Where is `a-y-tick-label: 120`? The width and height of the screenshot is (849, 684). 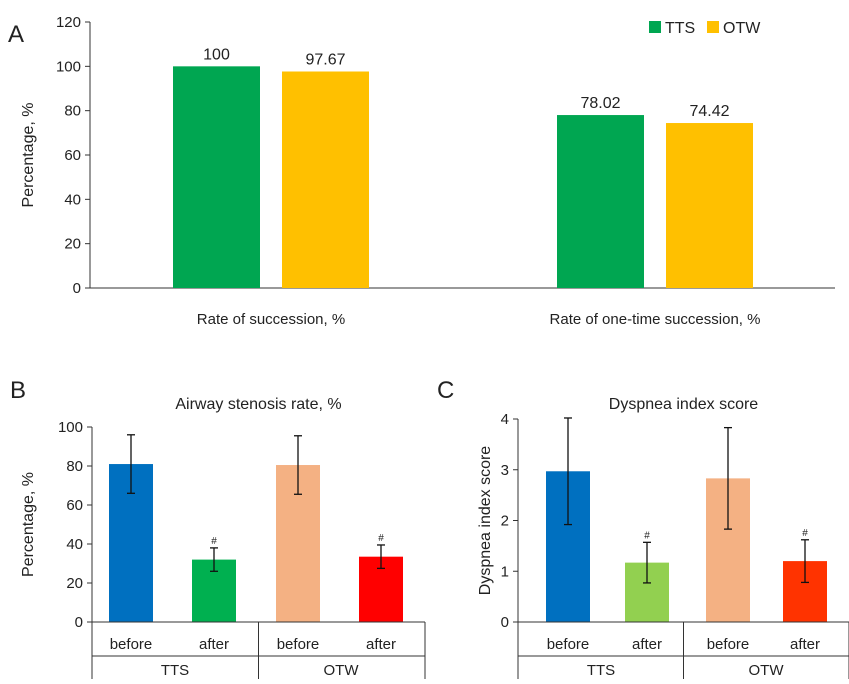
a-y-tick-label: 120 is located at coordinates (68, 22).